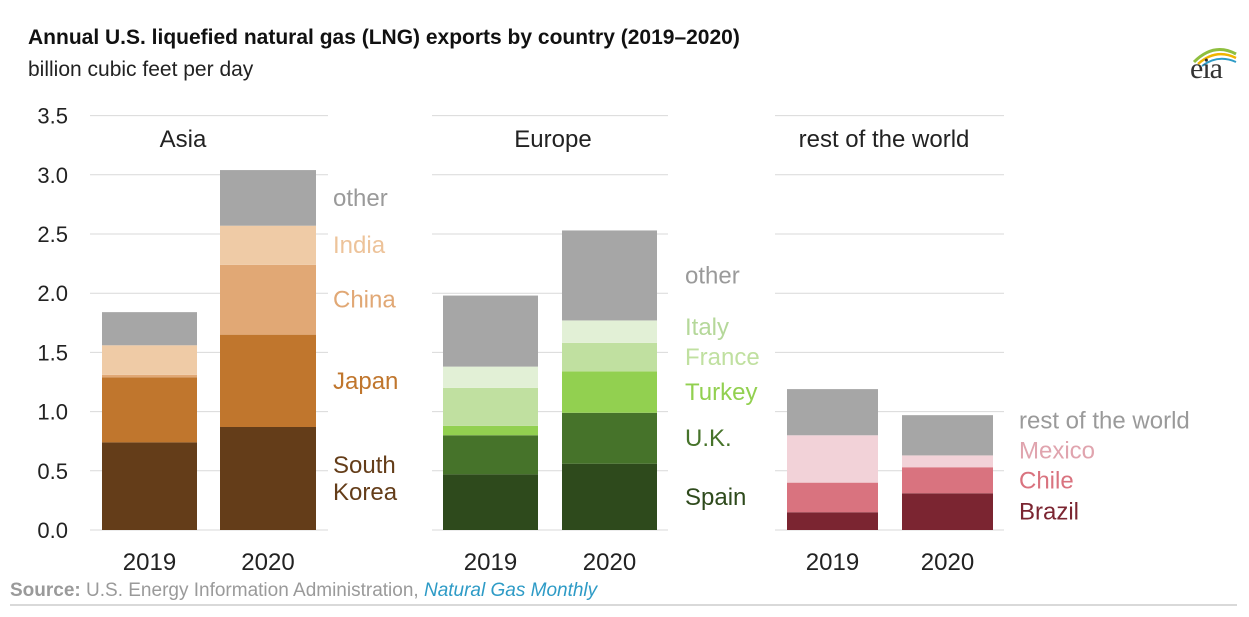 Image resolution: width=1249 pixels, height=617 pixels. What do you see at coordinates (490, 377) in the screenshot?
I see `bar-europe-2019-italy` at bounding box center [490, 377].